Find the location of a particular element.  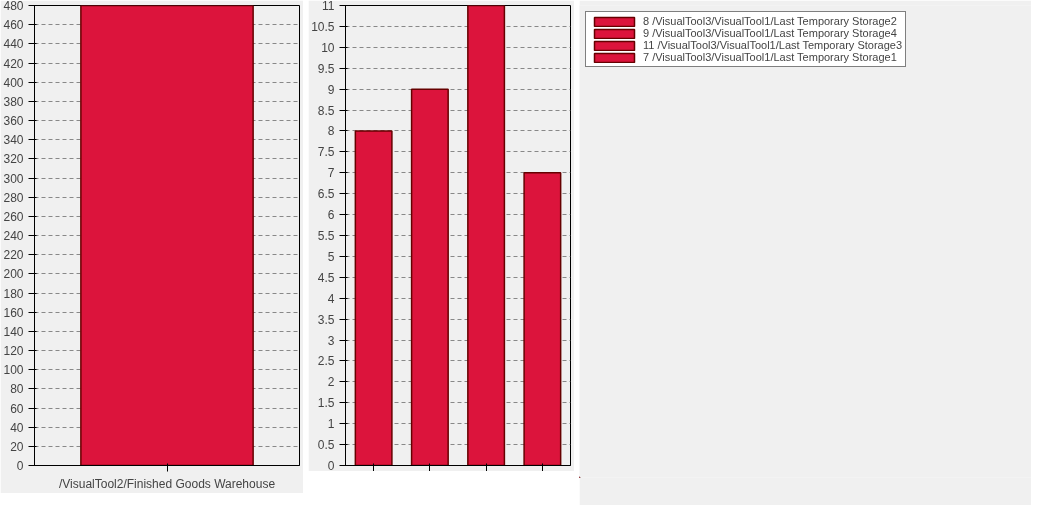

y-tick-label: 180 is located at coordinates (13, 293).